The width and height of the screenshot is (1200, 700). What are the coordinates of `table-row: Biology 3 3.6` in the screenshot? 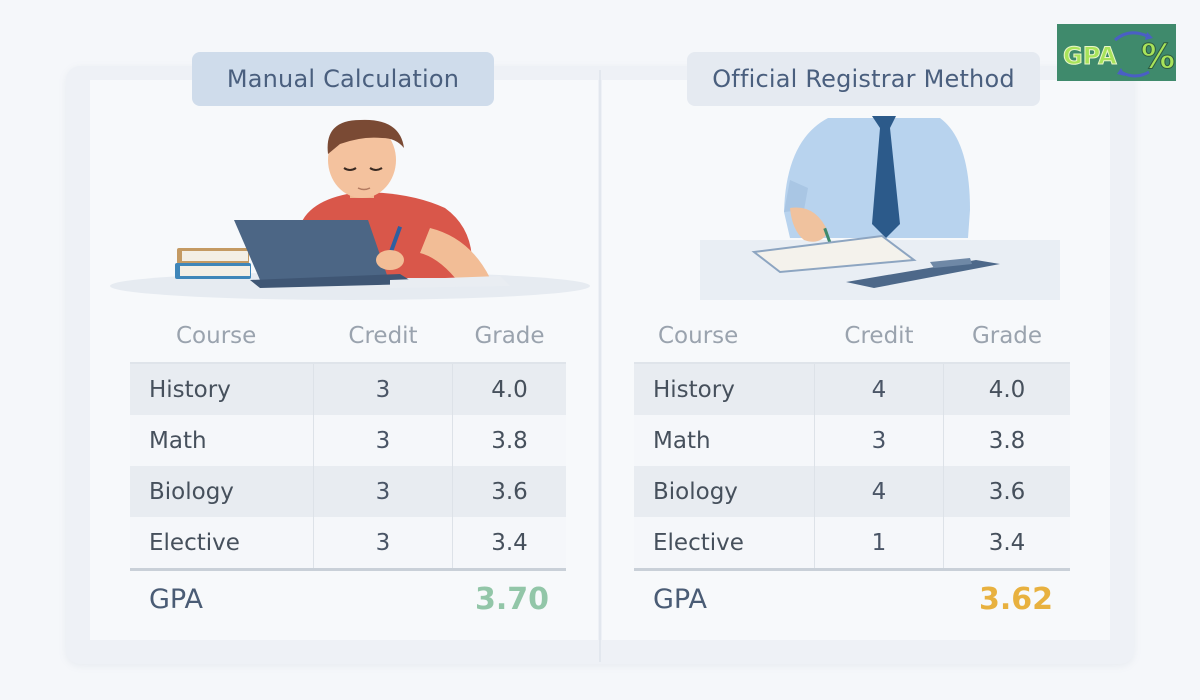 It's located at (348, 491).